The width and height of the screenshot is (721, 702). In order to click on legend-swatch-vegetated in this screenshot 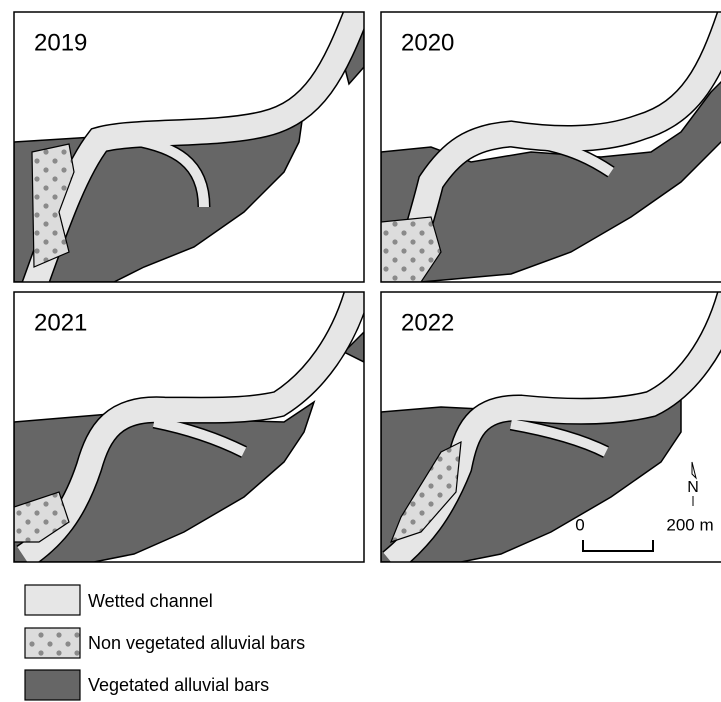, I will do `click(52, 685)`.